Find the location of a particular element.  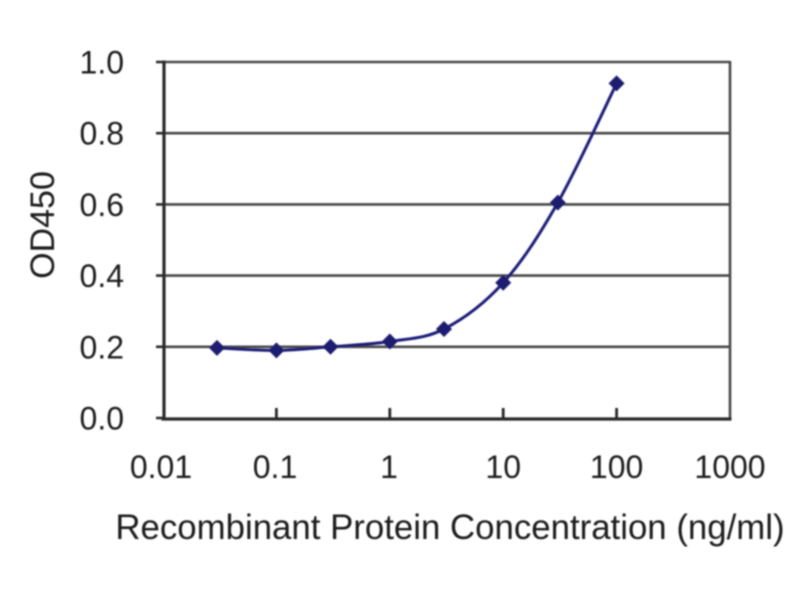

svg-text: 1000 is located at coordinates (729, 467).